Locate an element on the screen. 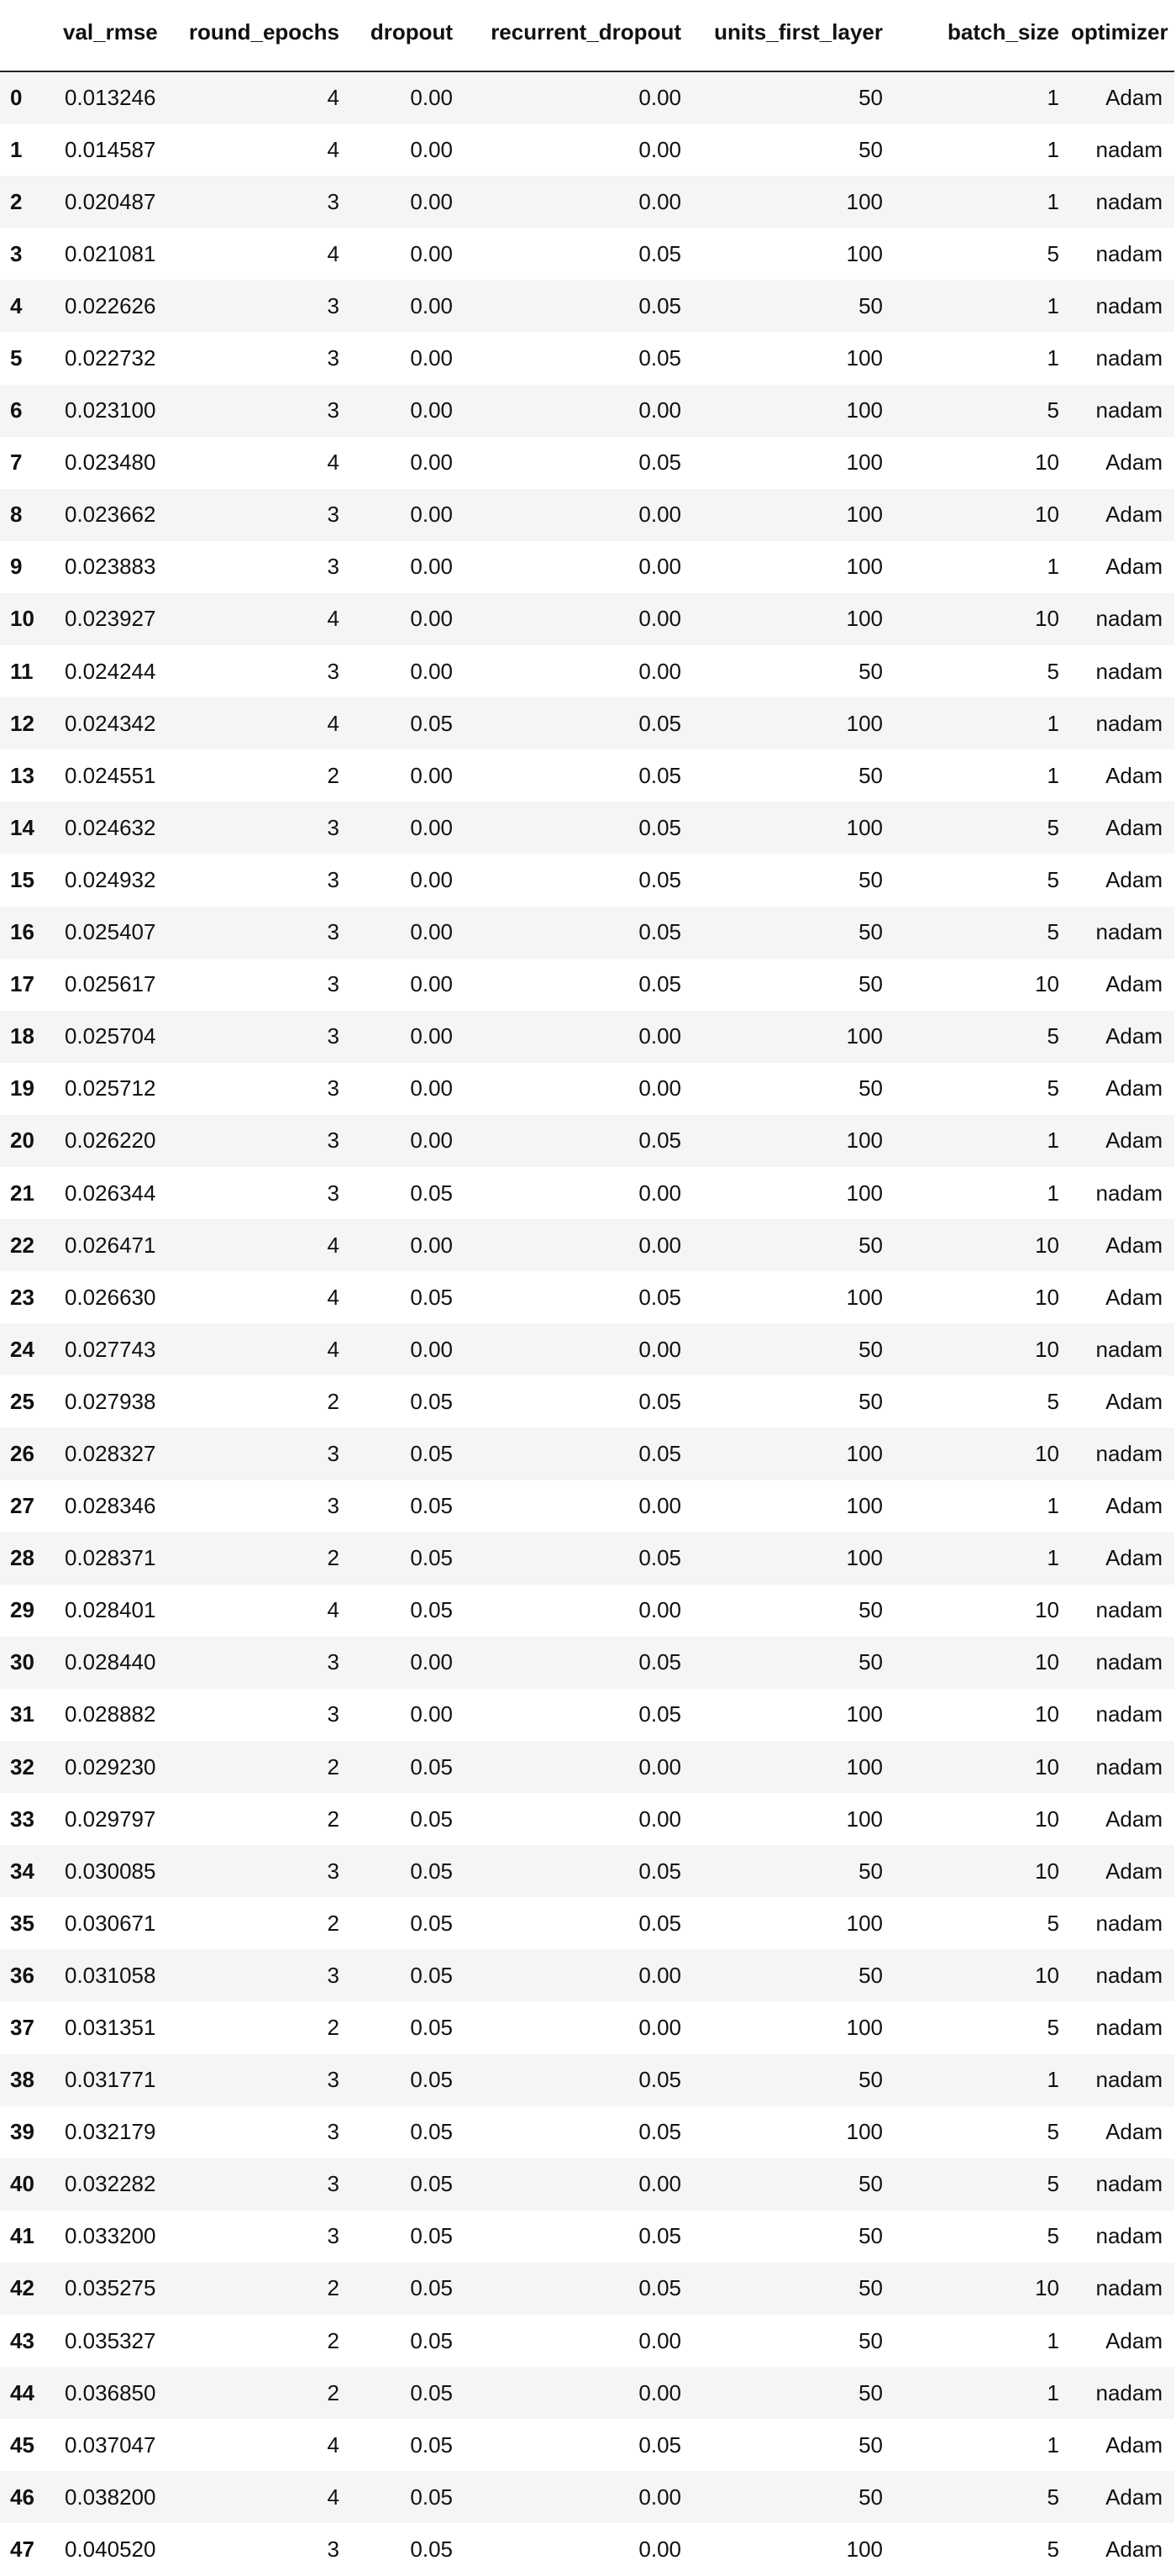 This screenshot has height=2576, width=1176. table-row: 32 0.029230 2 0.05 0.00 100 10 nadam is located at coordinates (587, 1767).